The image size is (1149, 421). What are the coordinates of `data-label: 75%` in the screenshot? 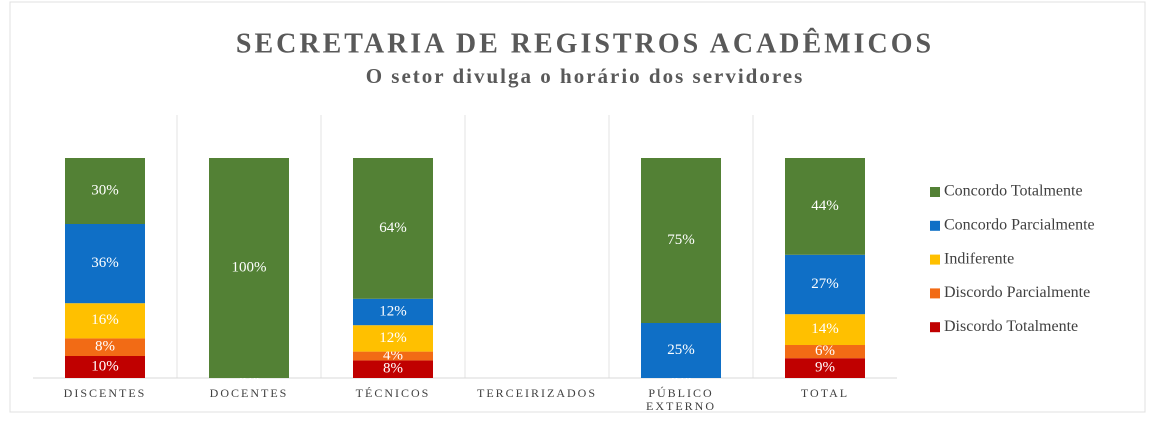 It's located at (681, 240).